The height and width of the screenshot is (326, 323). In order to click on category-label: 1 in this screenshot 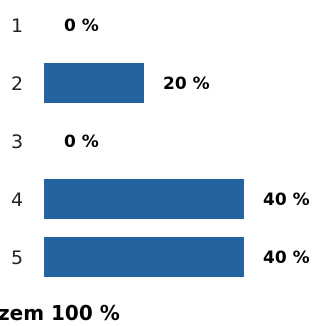, I will do `click(17, 26)`.